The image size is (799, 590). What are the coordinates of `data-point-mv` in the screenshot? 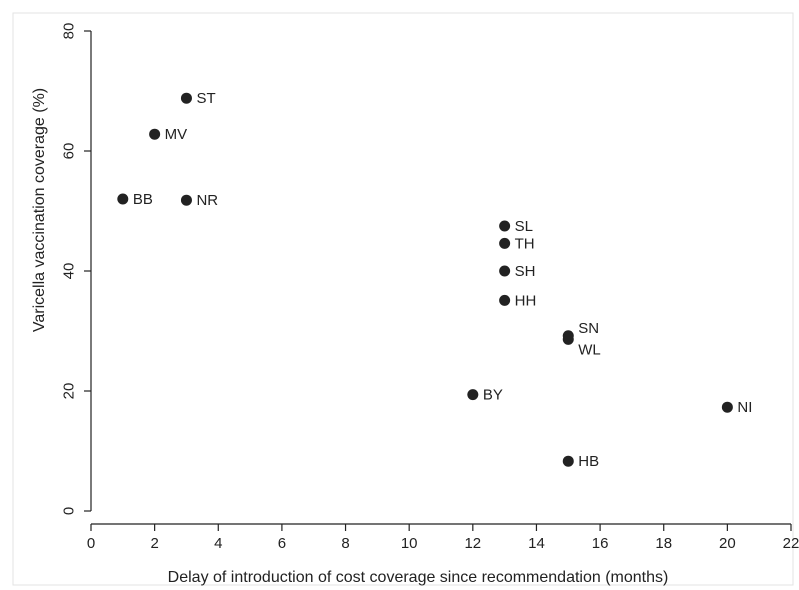 It's located at (155, 134).